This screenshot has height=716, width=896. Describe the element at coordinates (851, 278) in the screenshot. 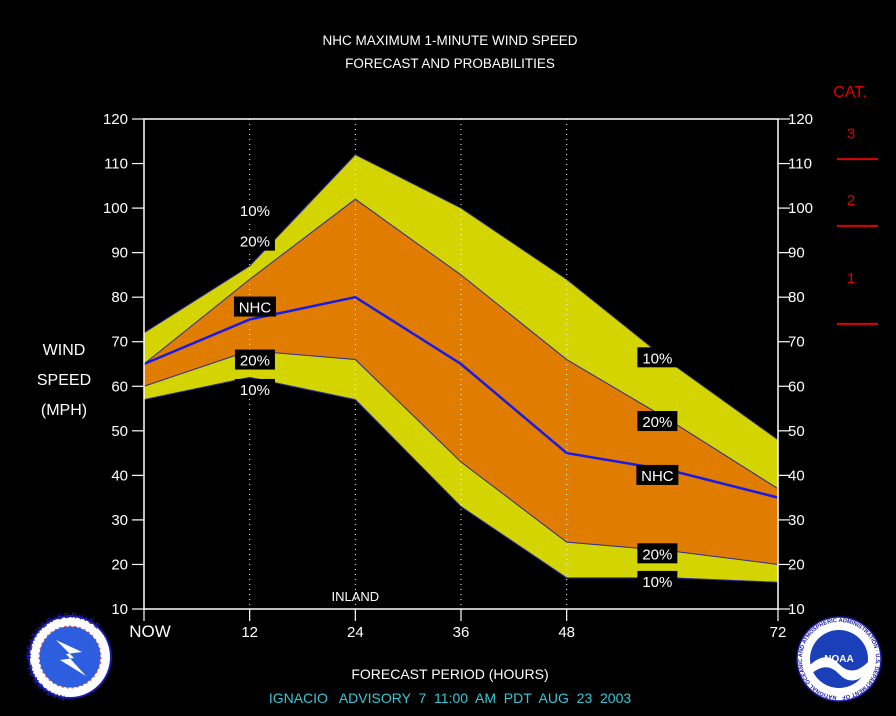

I see `category-label: 1` at that location.